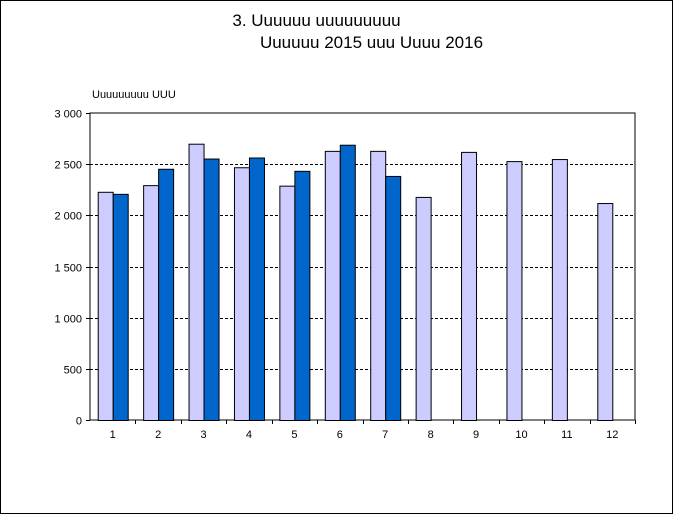 The height and width of the screenshot is (514, 673). Describe the element at coordinates (68, 166) in the screenshot. I see `y-tick-label: 2 500` at that location.